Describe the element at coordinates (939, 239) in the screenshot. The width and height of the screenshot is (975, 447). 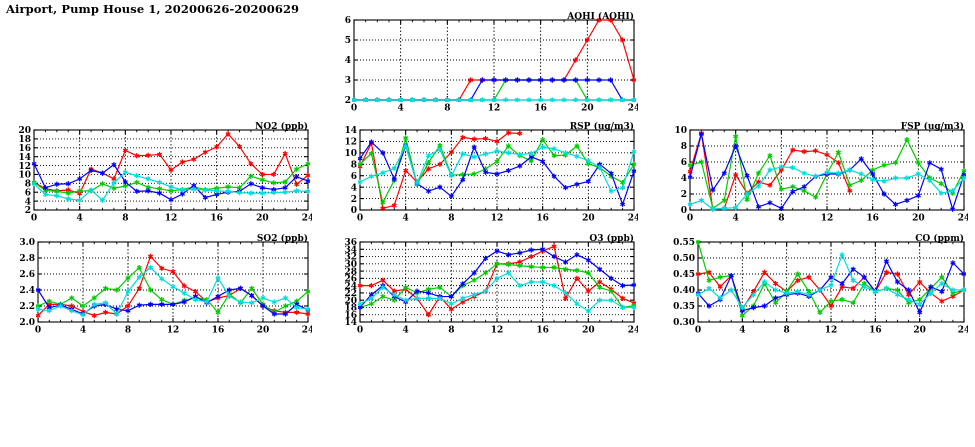
I see `panel-title-co: CO (ppm)` at that location.